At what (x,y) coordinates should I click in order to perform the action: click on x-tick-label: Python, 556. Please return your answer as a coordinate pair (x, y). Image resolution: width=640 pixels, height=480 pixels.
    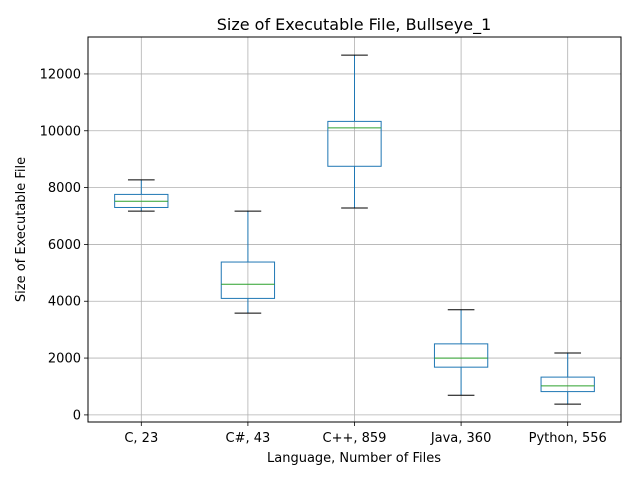
    Looking at the image, I should click on (568, 438).